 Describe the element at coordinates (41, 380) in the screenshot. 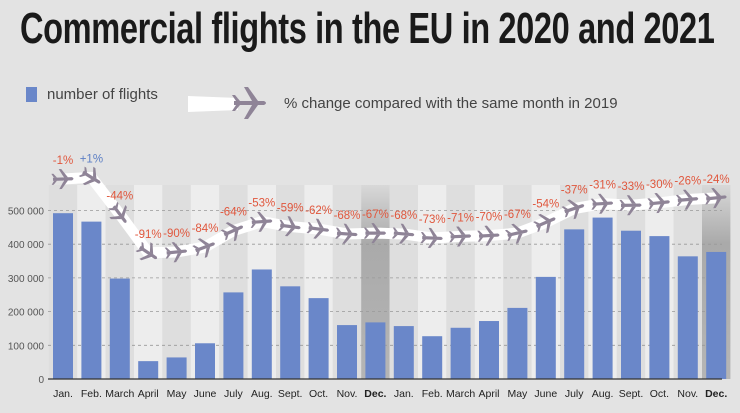

I see `y-tick-label: 0` at that location.